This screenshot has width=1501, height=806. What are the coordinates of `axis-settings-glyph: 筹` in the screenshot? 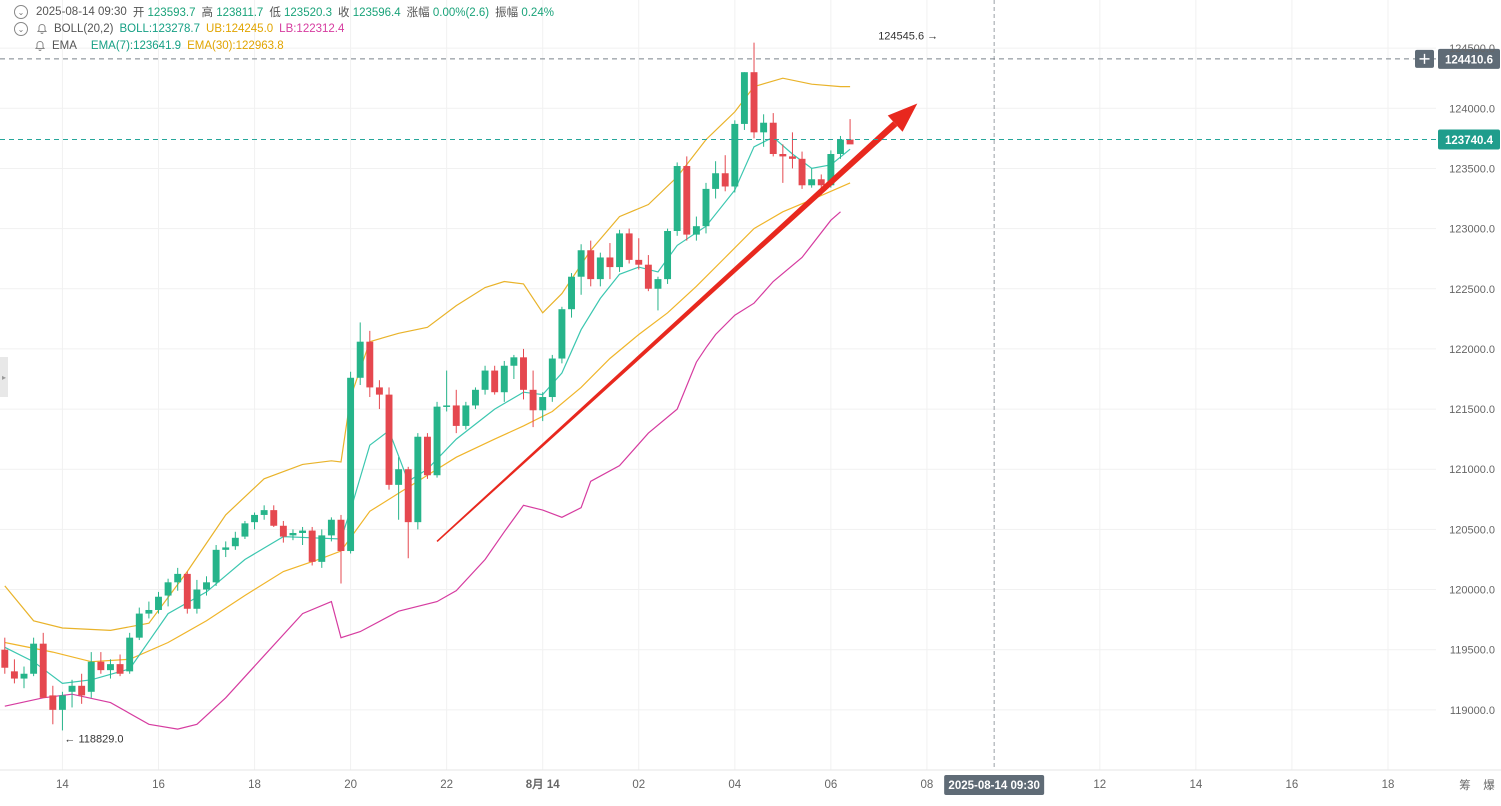 It's located at (1465, 785).